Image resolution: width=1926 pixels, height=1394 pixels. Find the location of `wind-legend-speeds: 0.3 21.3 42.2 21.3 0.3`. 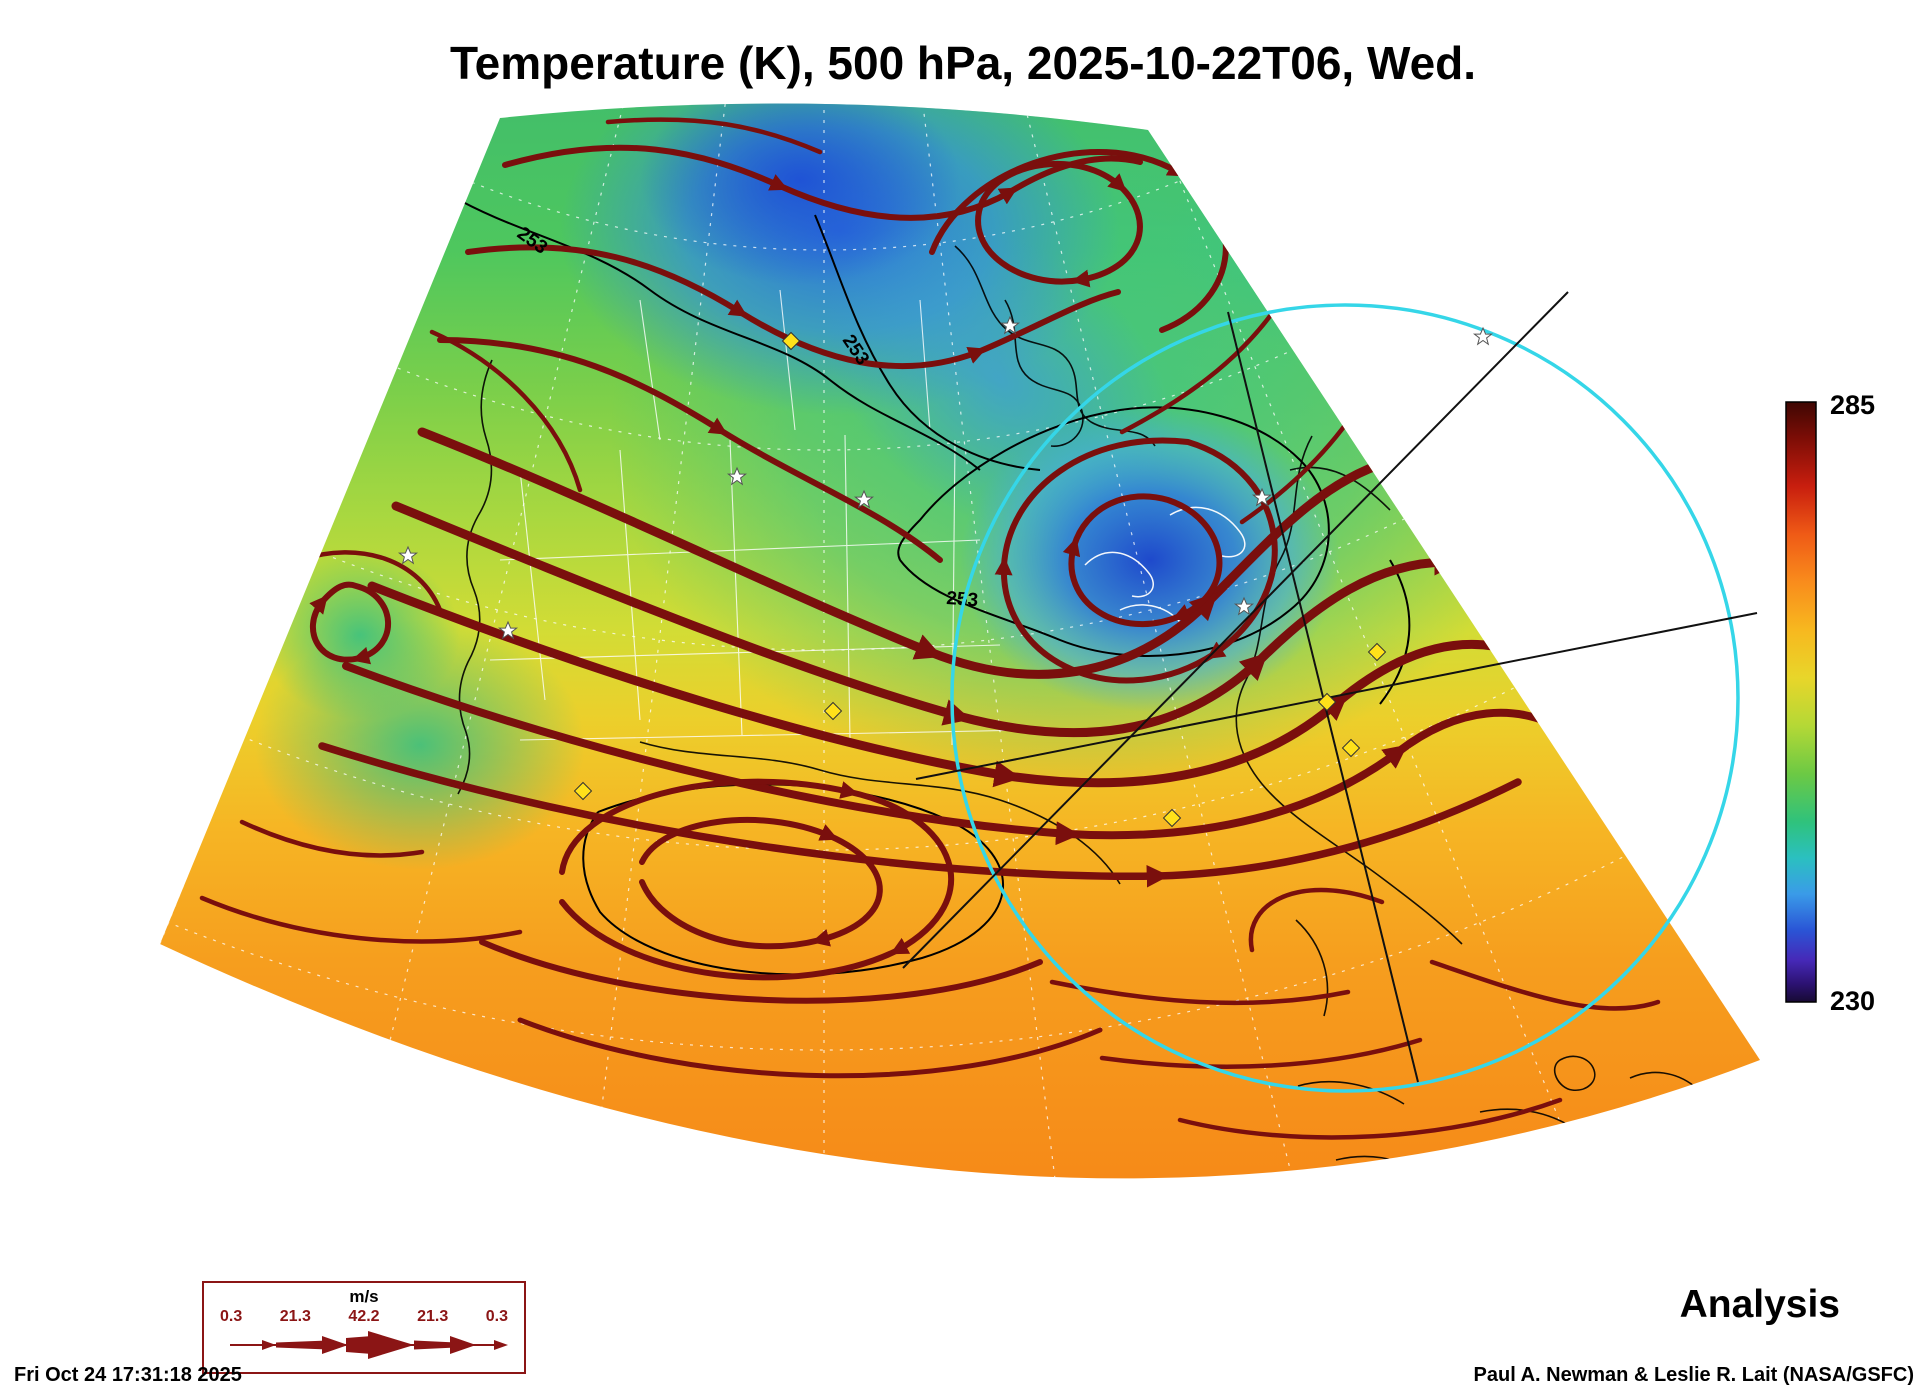

wind-legend-speeds: 0.3 21.3 42.2 21.3 0.3 is located at coordinates (364, 1317).